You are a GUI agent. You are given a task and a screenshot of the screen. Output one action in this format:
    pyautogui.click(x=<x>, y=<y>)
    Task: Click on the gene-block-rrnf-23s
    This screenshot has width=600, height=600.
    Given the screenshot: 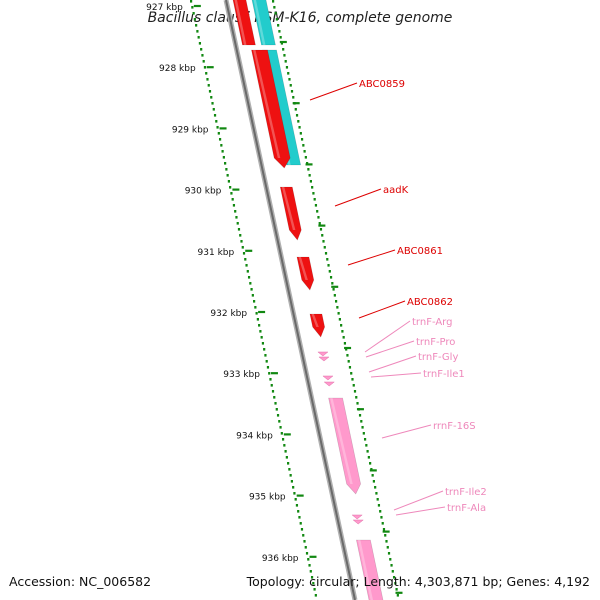 What is the action you would take?
    pyautogui.click(x=370, y=569)
    